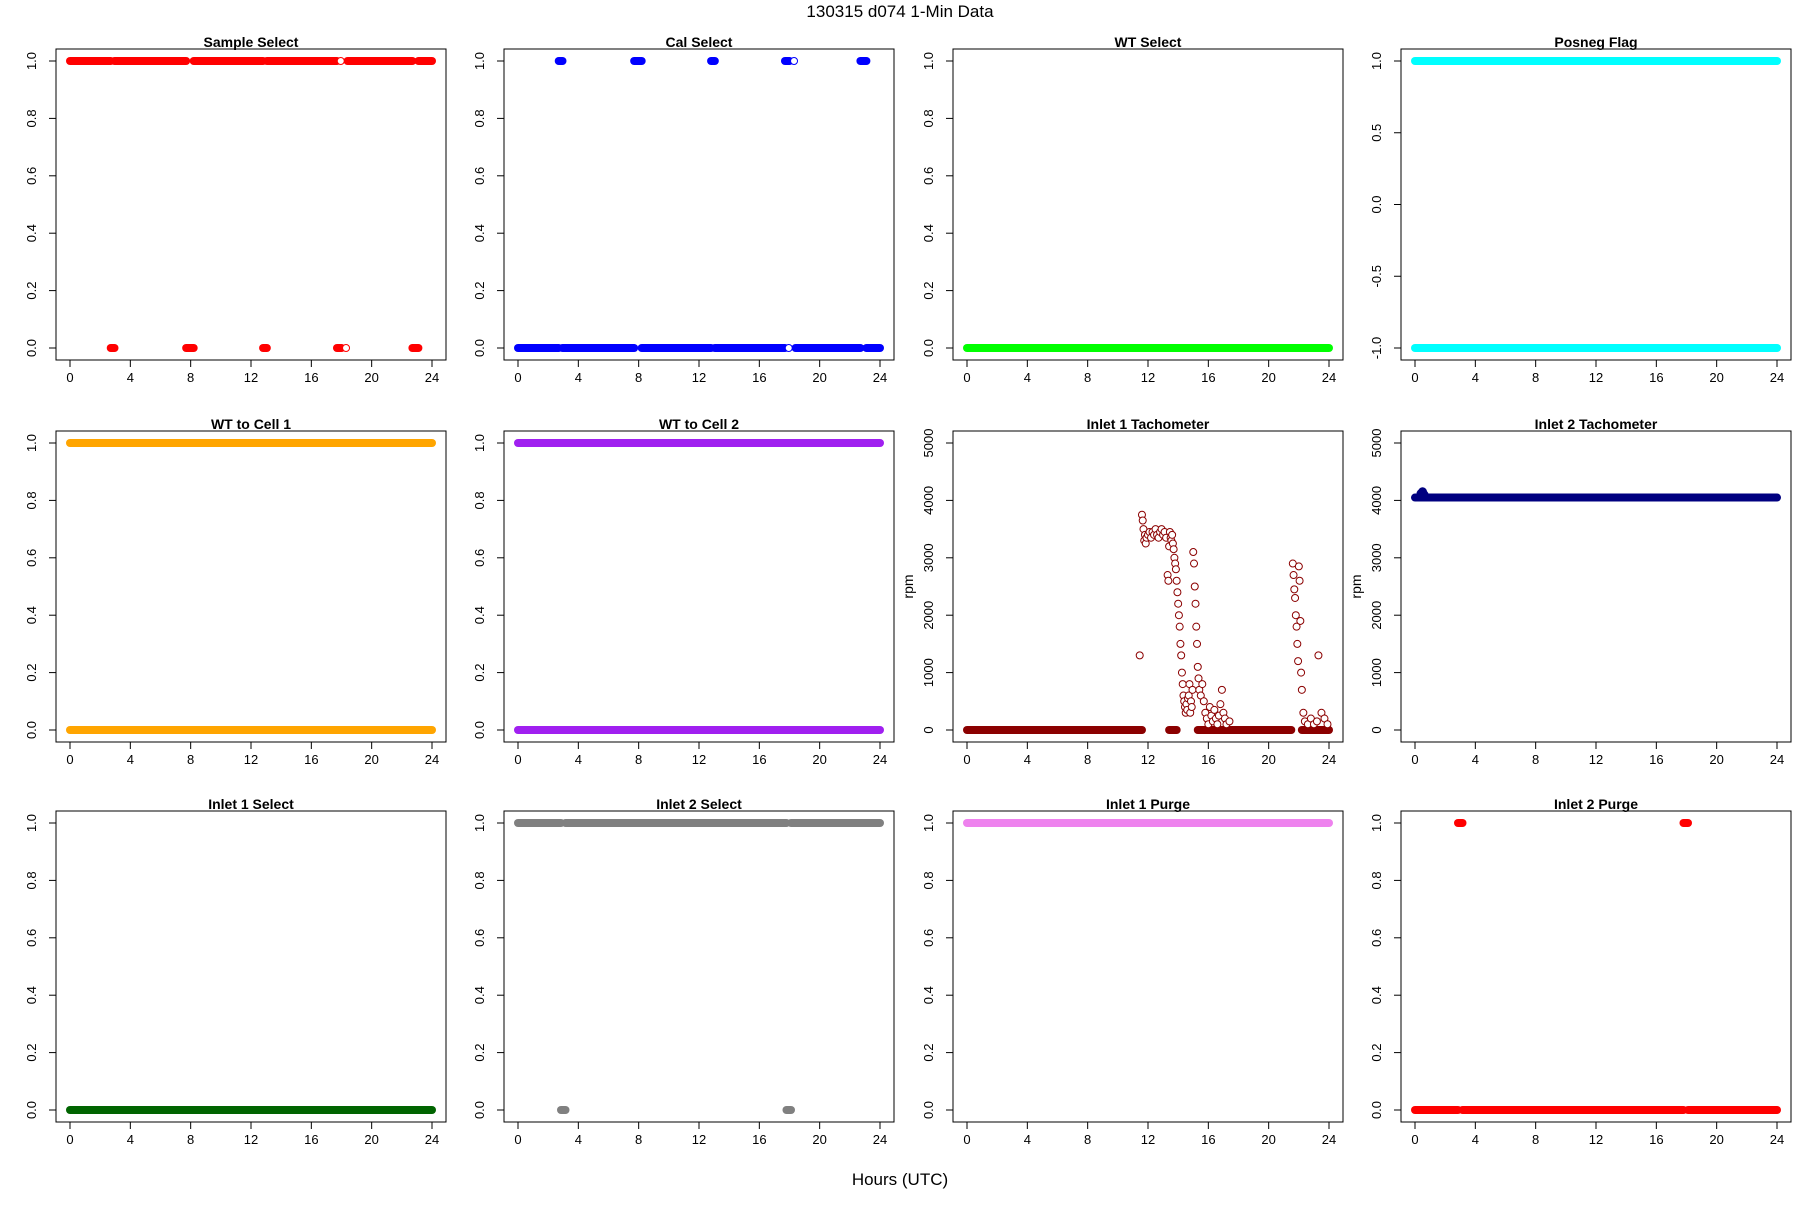 This screenshot has height=1205, width=1800. What do you see at coordinates (1376, 557) in the screenshot?
I see `y-tick-label: 3000` at bounding box center [1376, 557].